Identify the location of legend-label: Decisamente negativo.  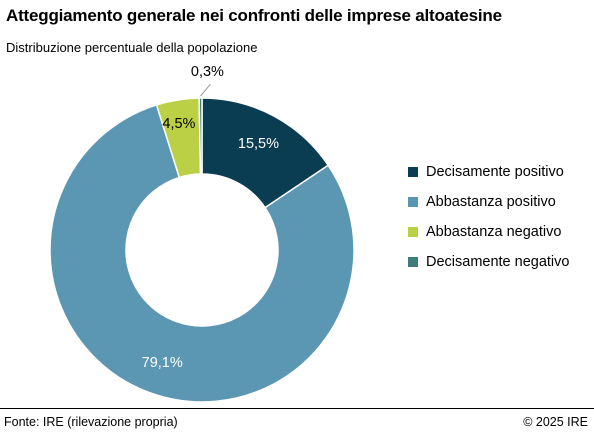
(498, 262).